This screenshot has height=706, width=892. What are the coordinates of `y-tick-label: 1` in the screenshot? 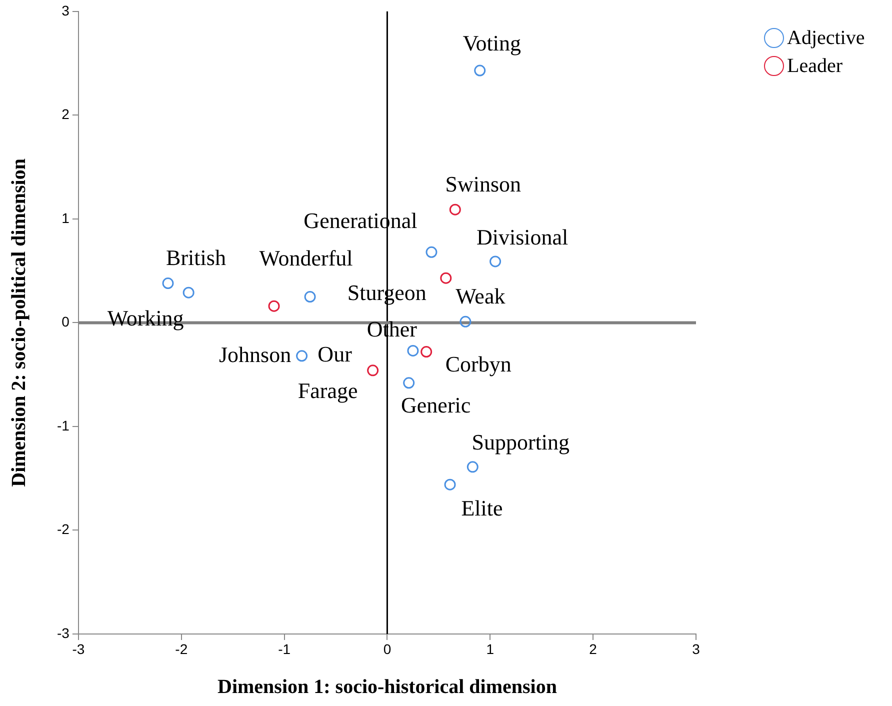 It's located at (66, 218).